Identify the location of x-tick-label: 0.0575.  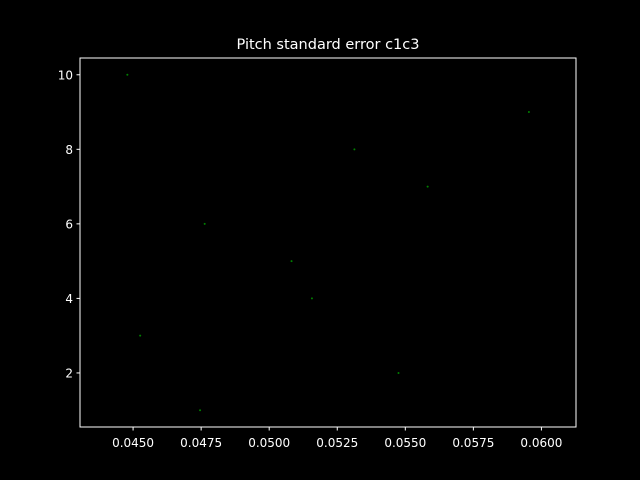
(473, 443).